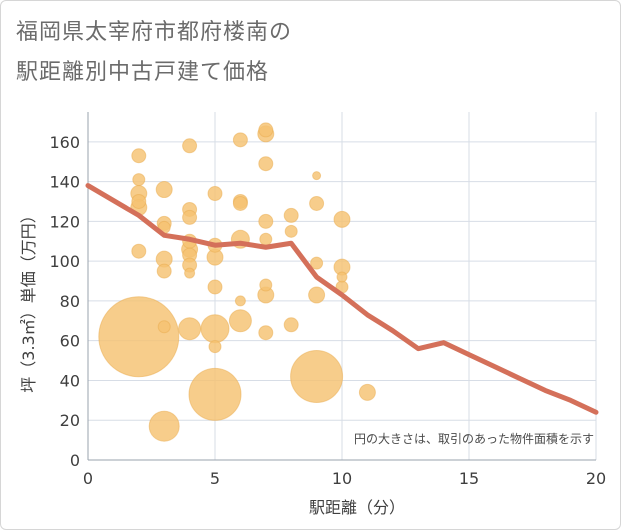 This screenshot has width=621, height=530. Describe the element at coordinates (28, 299) in the screenshot. I see `y-axis-label: 坪（3.3㎡）単価（万円）` at that location.